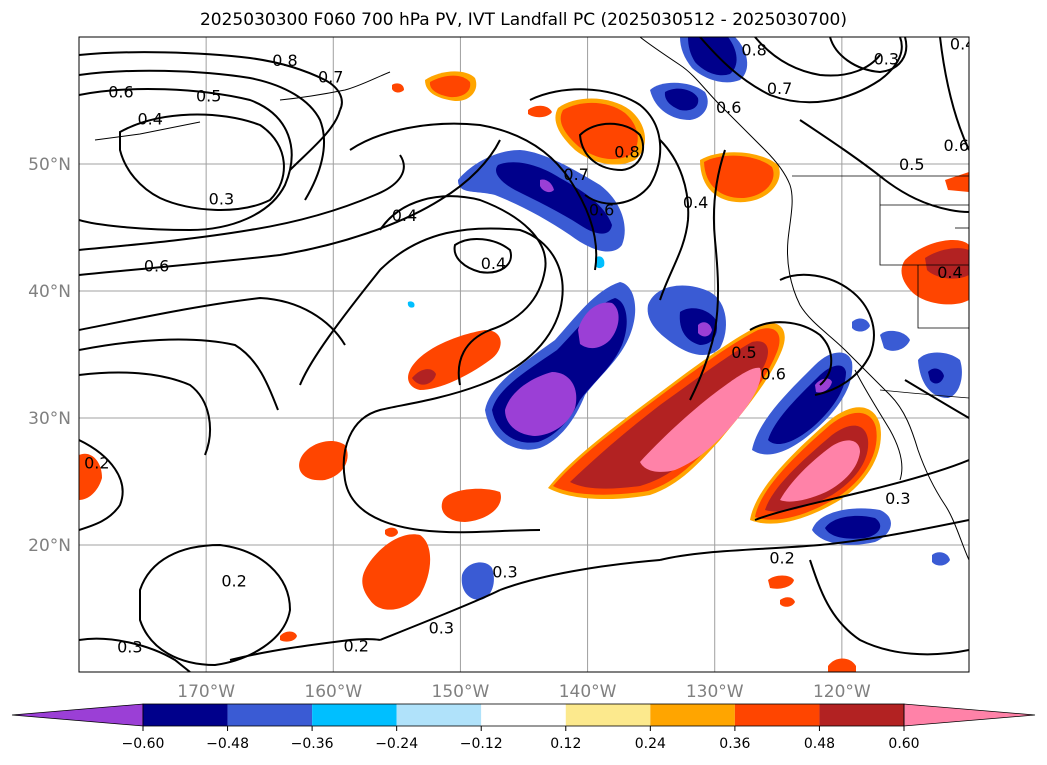 Image resolution: width=1047 pixels, height=765 pixels. I want to click on colorbar-tick-label: −0.60, so click(143, 744).